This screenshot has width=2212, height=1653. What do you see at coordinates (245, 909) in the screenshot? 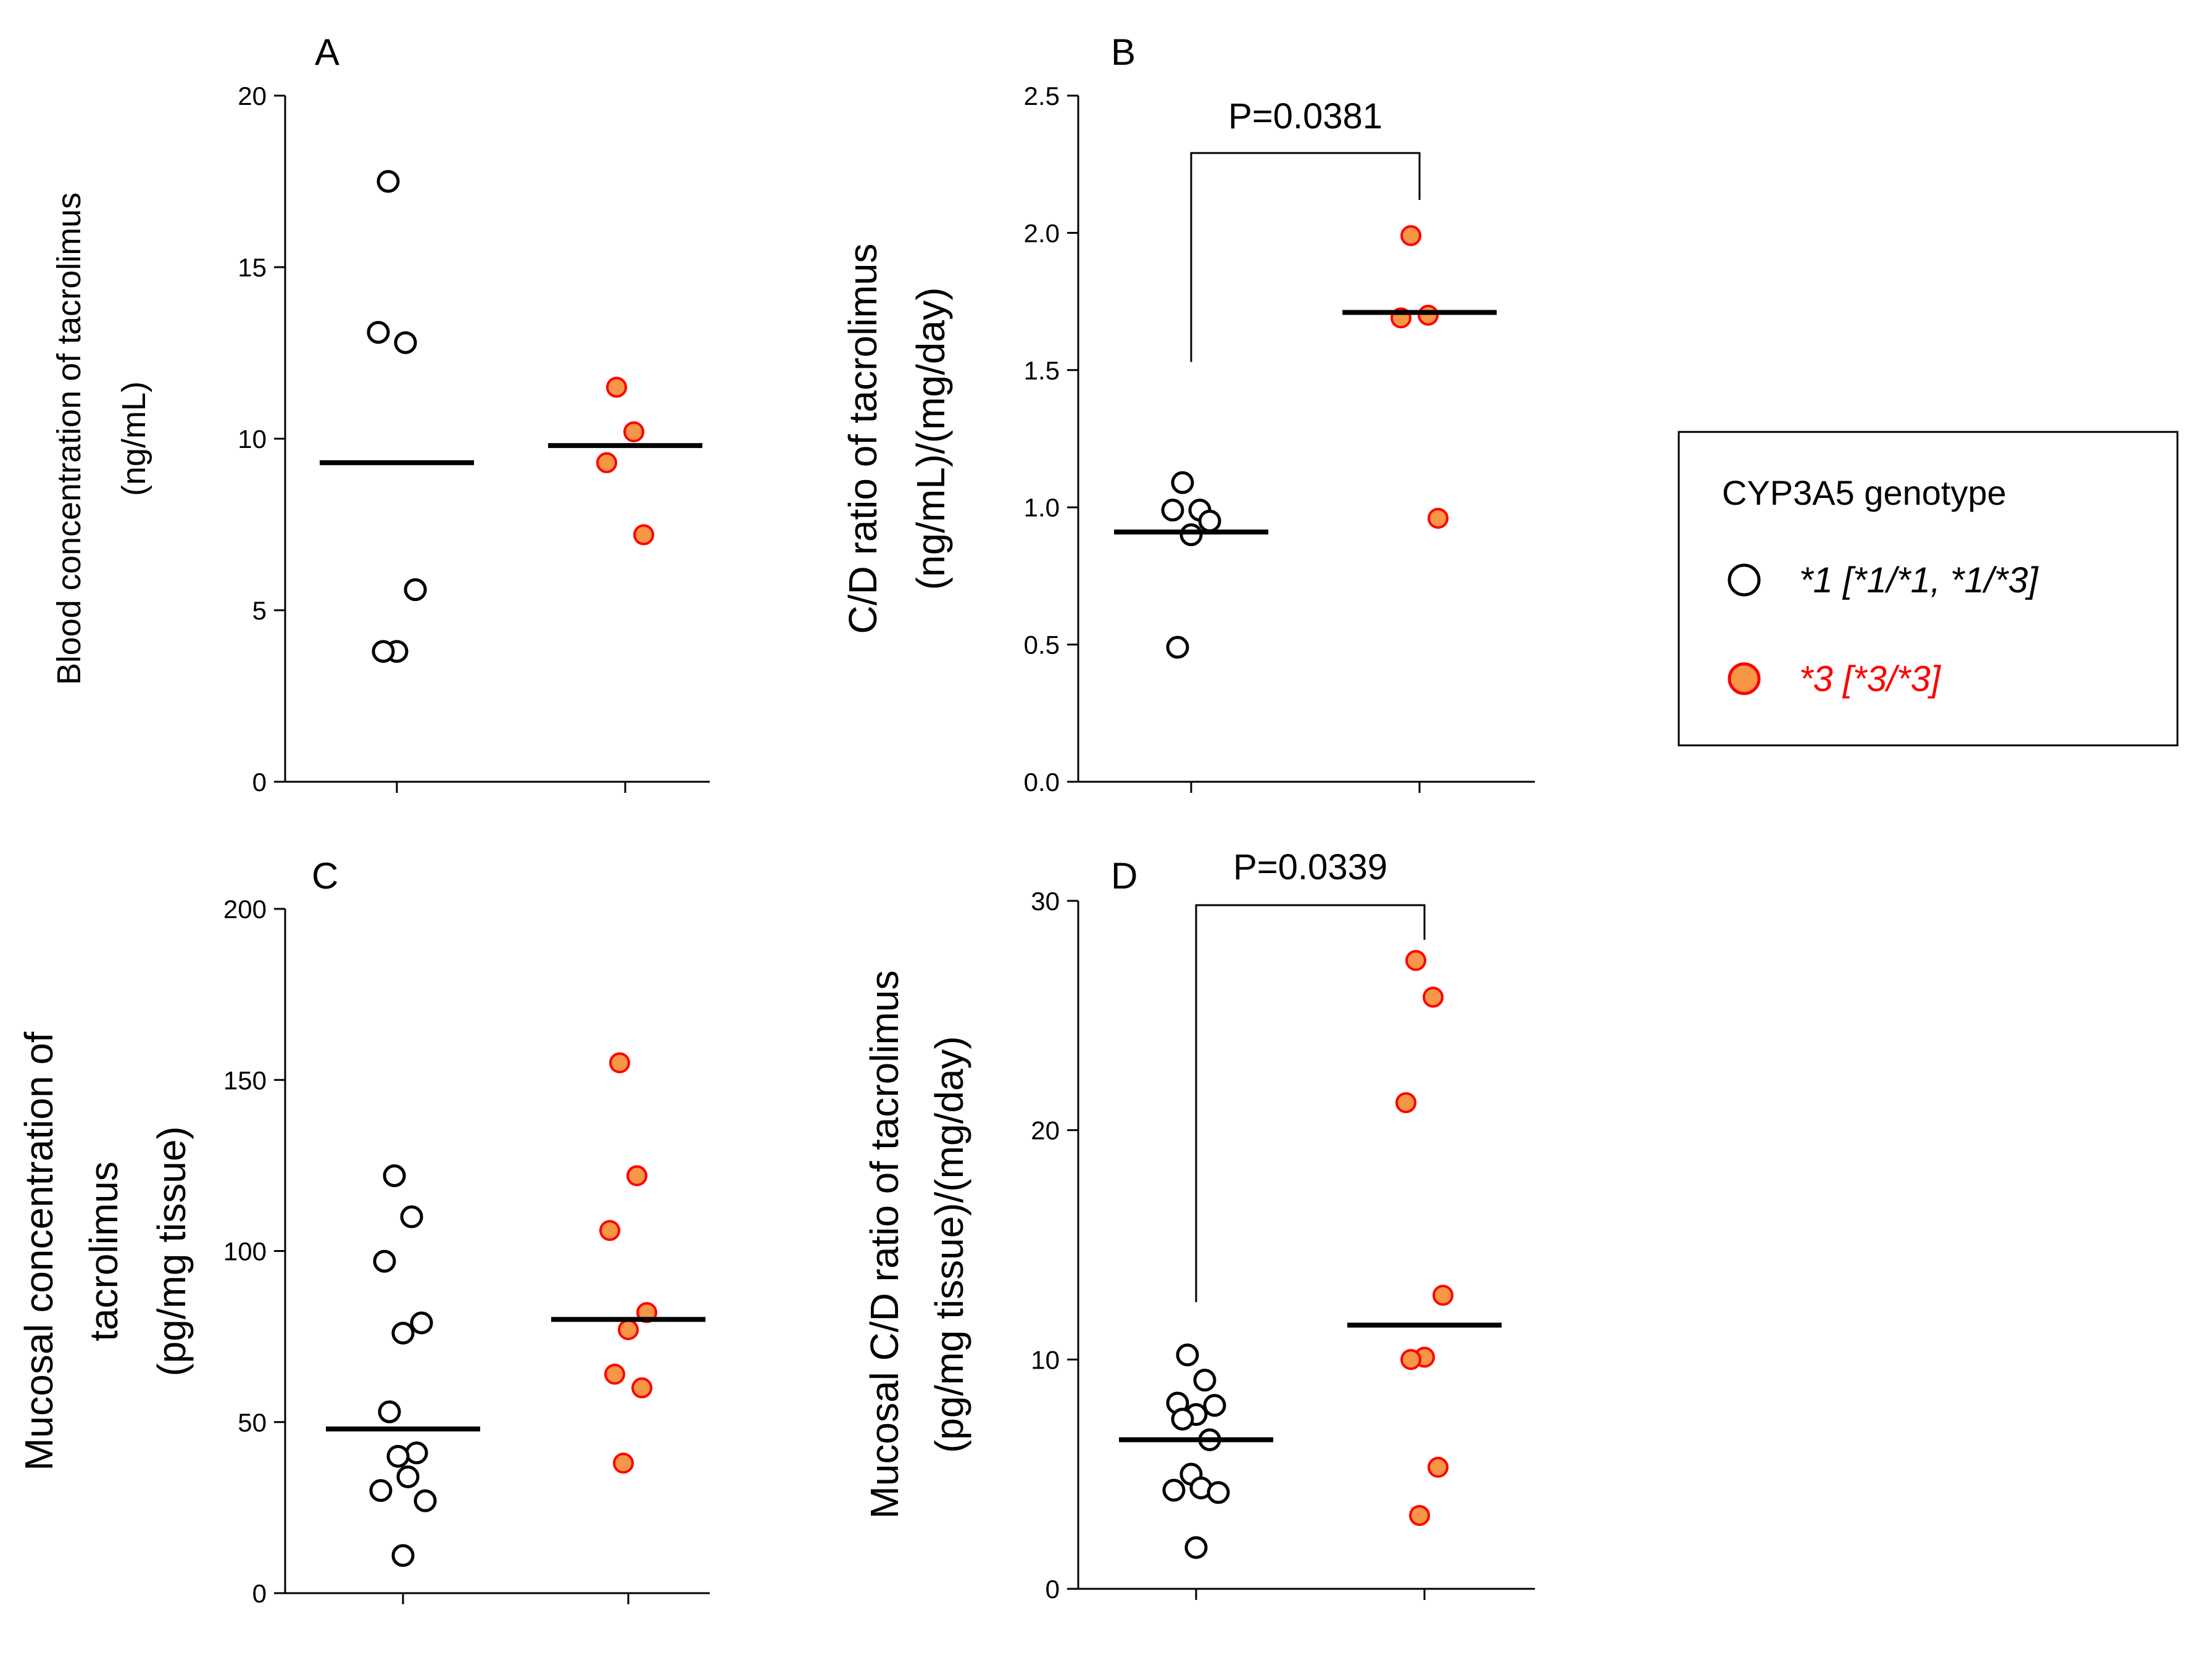
I see `y-tick-label: 200` at bounding box center [245, 909].